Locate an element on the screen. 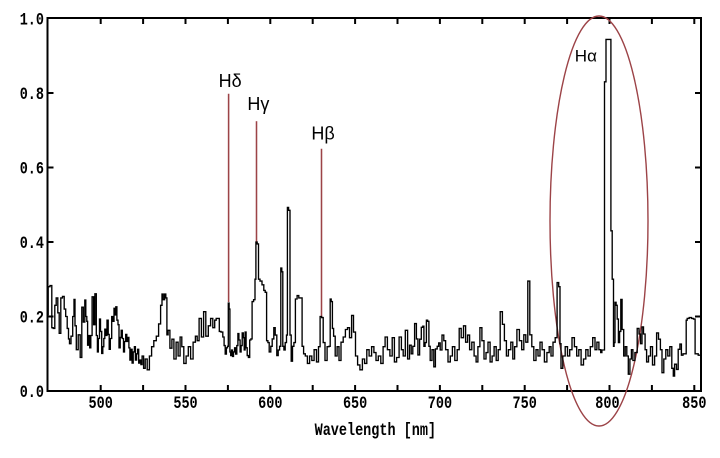 Image resolution: width=720 pixels, height=458 pixels. svg-text: 0.2 is located at coordinates (32, 318).